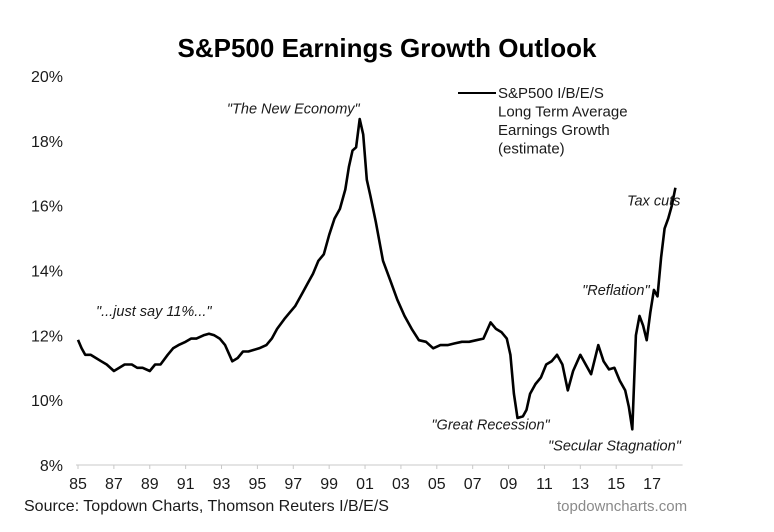 Image resolution: width=774 pixels, height=532 pixels. Describe the element at coordinates (150, 484) in the screenshot. I see `x-tick-label: 89` at that location.